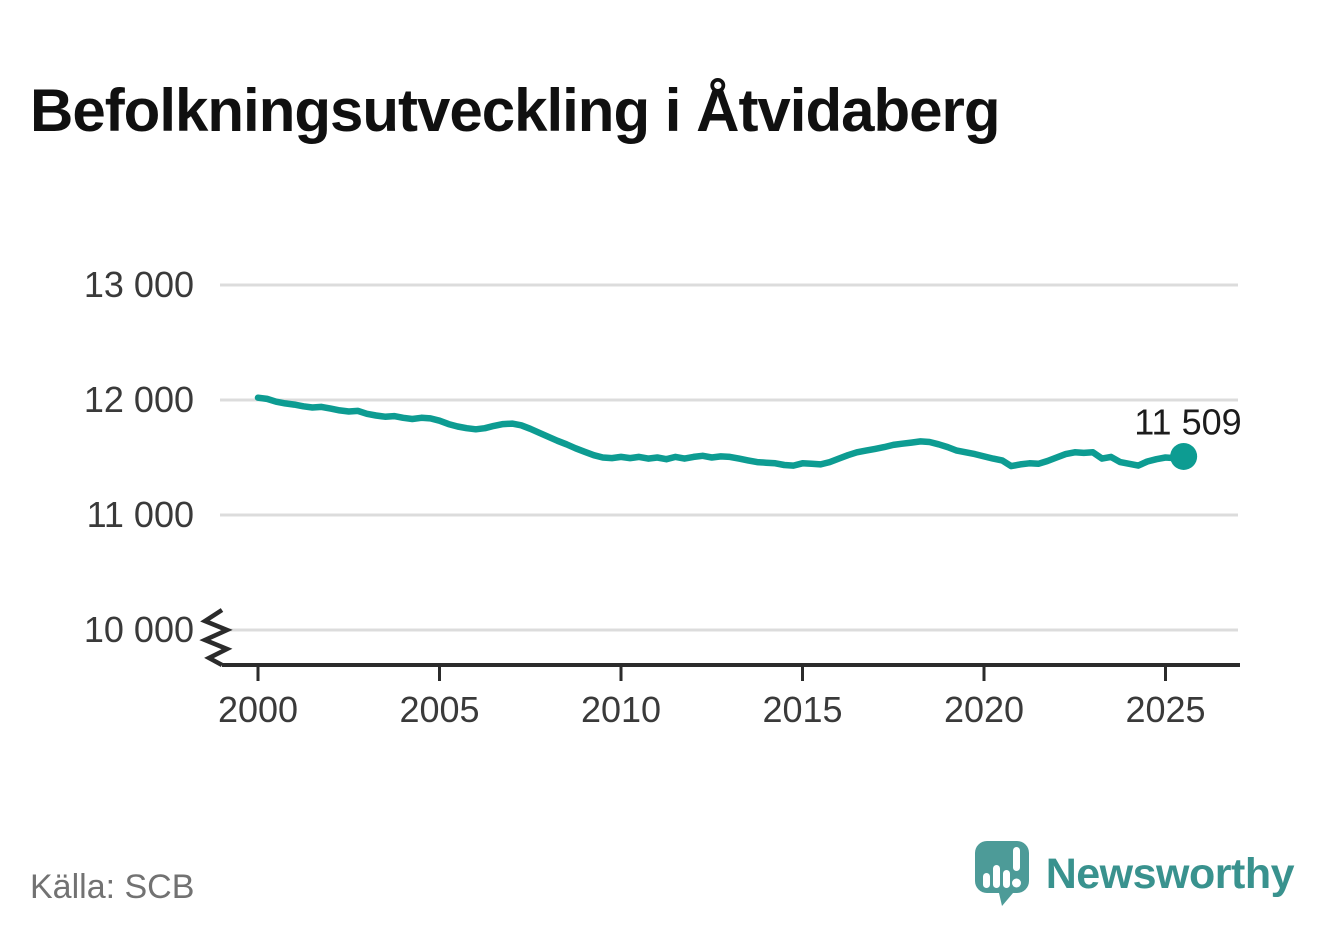  What do you see at coordinates (1006, 879) in the screenshot?
I see `logo-bar-medium` at bounding box center [1006, 879].